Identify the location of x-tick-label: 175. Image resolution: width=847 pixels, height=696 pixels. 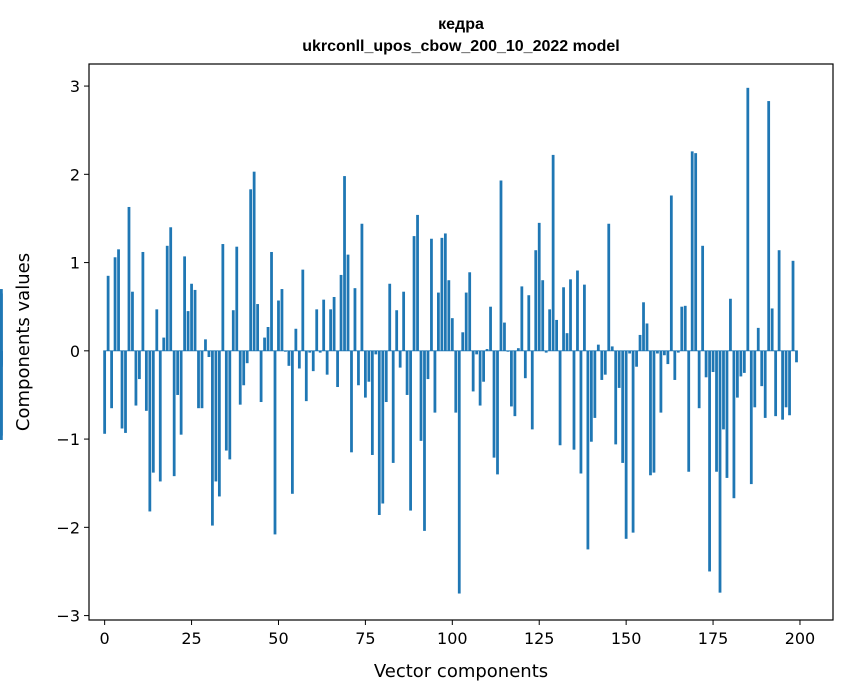
(713, 638).